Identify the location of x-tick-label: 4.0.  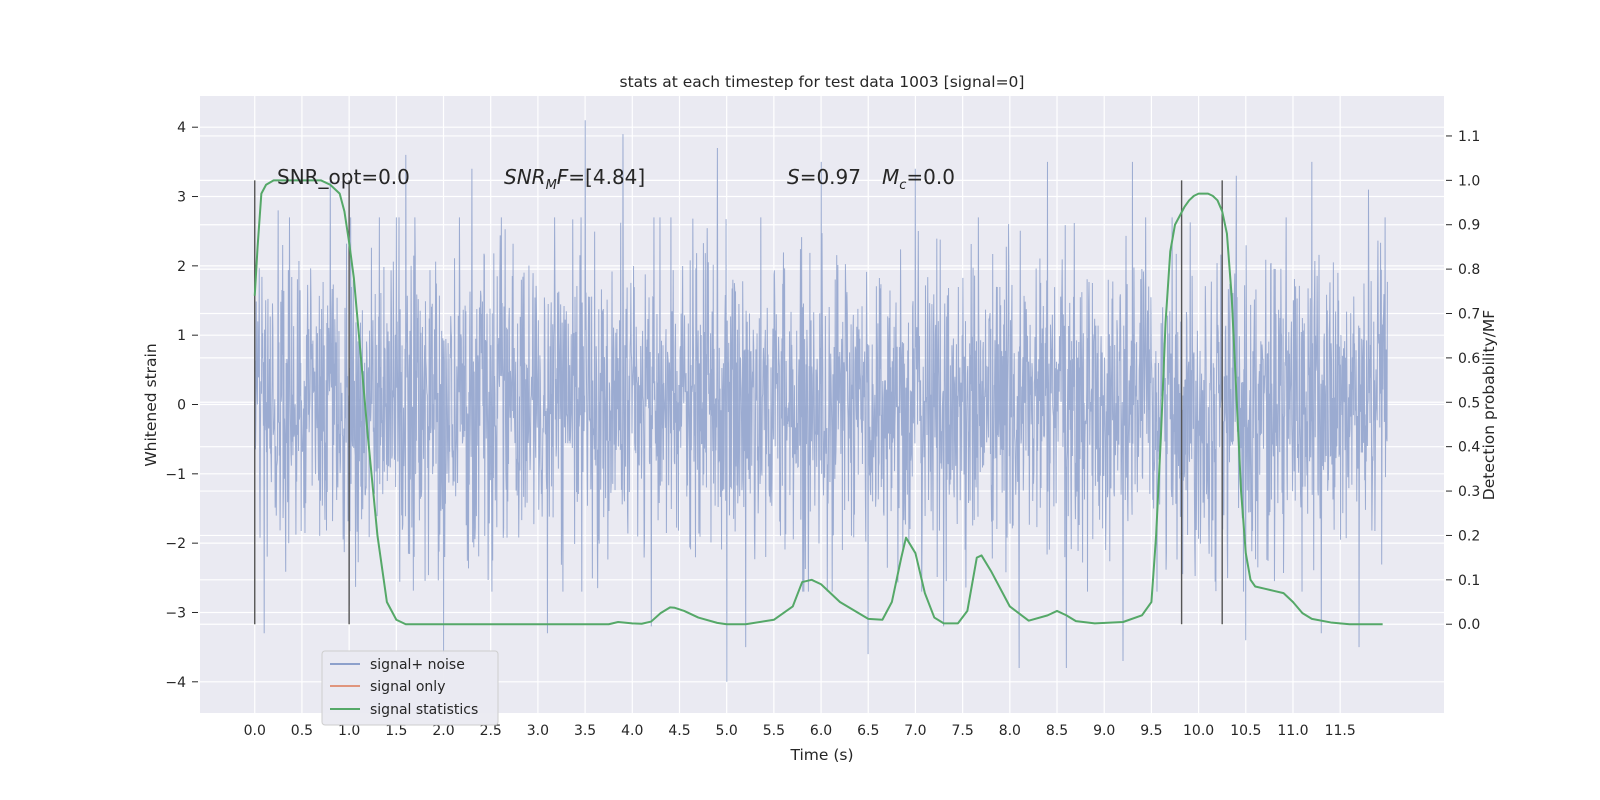
(632, 731).